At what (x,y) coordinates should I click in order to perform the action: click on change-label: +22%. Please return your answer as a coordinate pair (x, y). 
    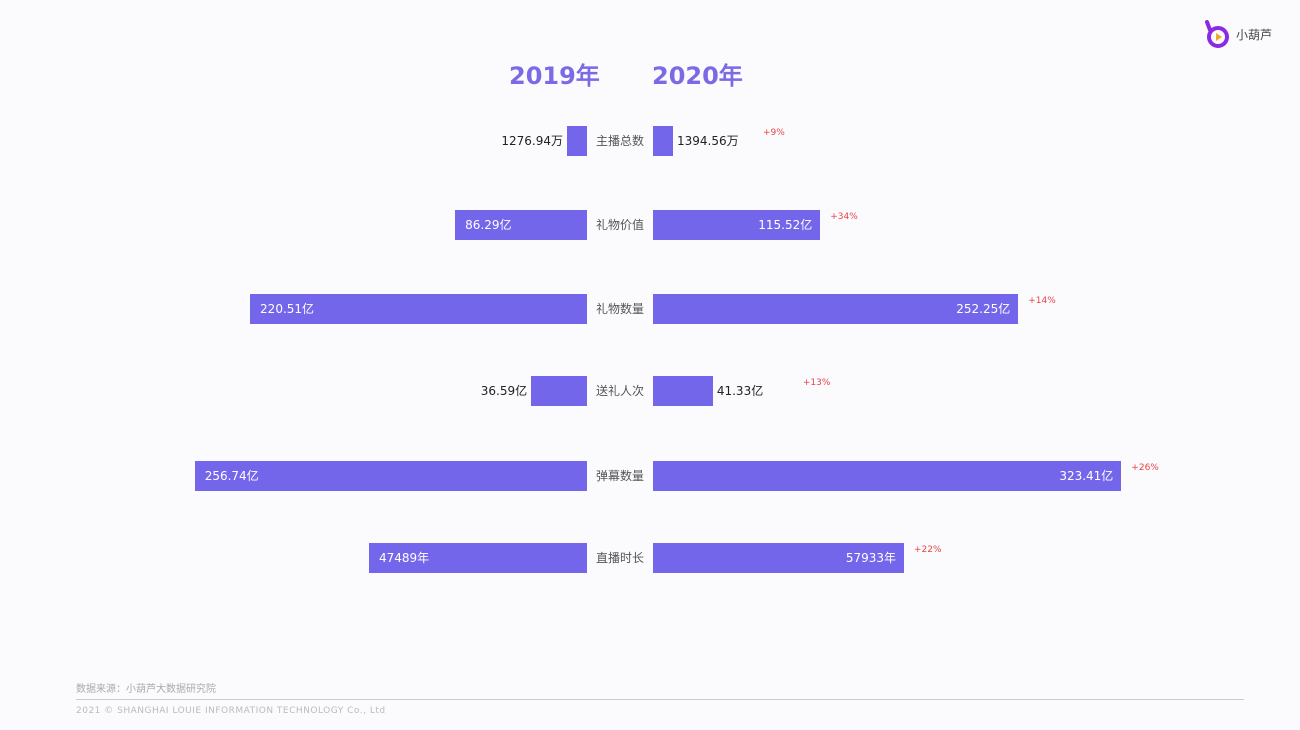
    Looking at the image, I should click on (928, 550).